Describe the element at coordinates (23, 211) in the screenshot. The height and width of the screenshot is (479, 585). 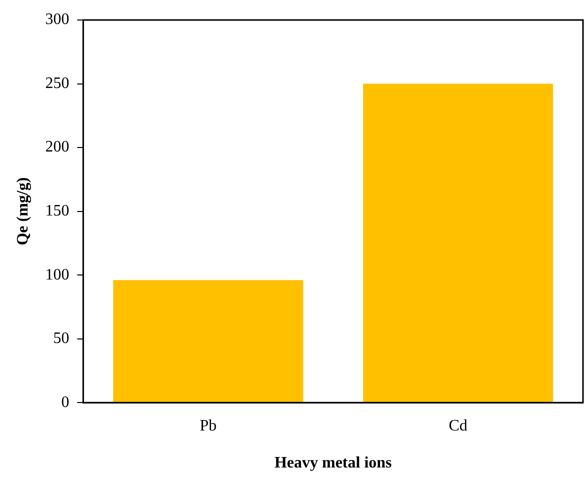
I see `y-axis-title: Qe (mg/g)` at that location.